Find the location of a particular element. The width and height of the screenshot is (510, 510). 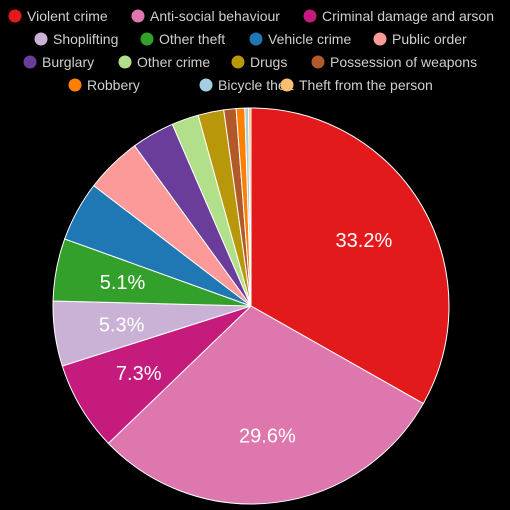

legend-label: Vehicle crime is located at coordinates (309, 39).